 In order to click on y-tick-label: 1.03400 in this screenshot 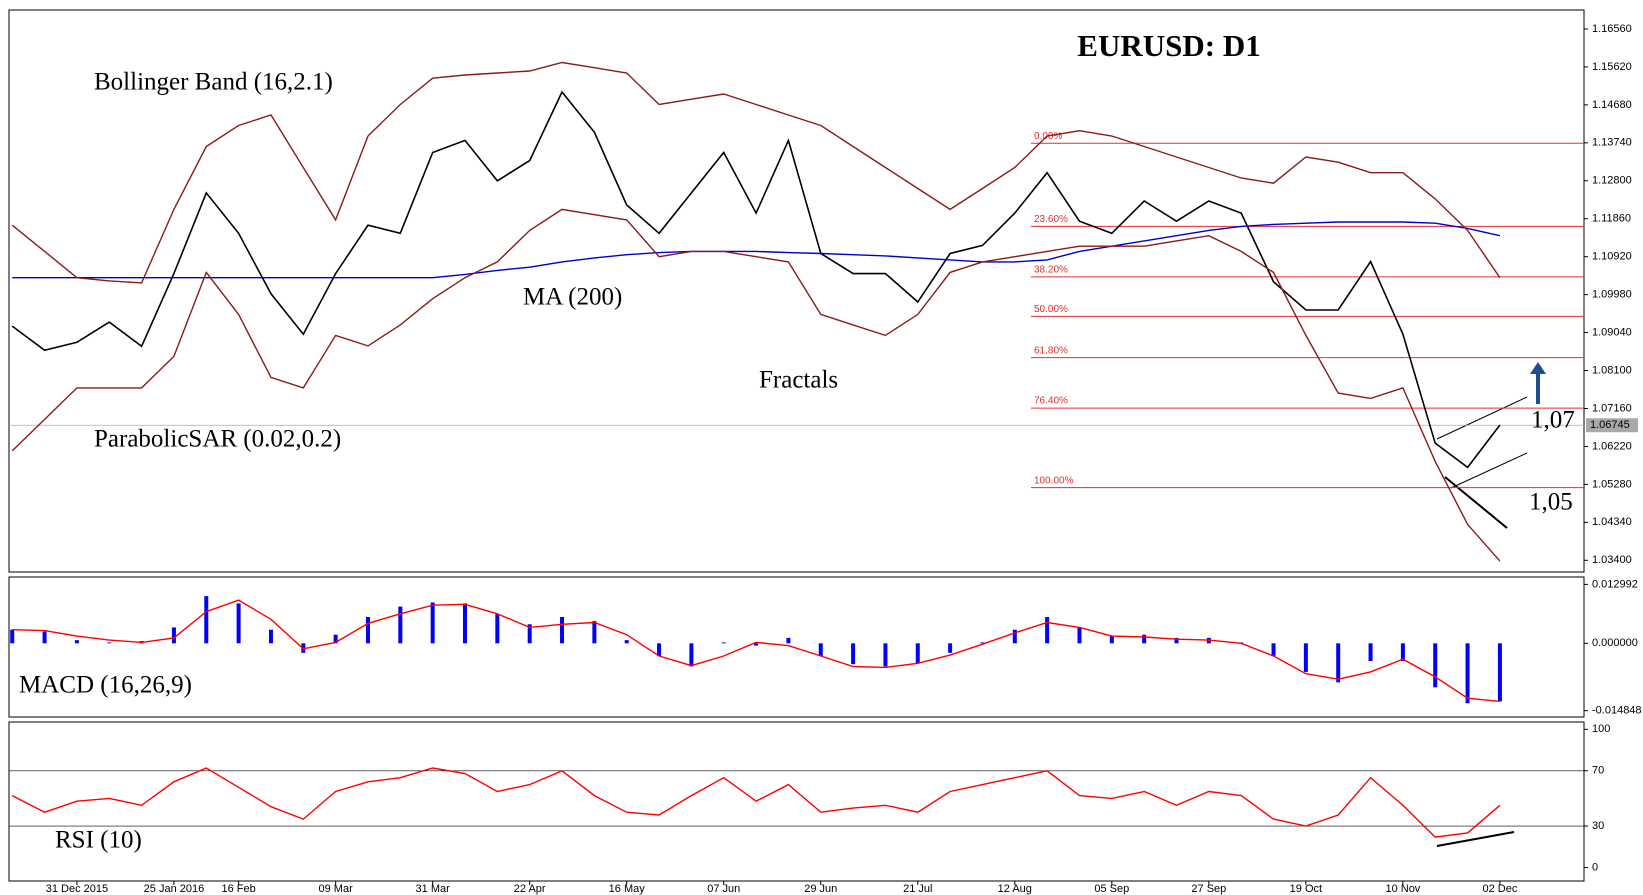, I will do `click(1612, 560)`.